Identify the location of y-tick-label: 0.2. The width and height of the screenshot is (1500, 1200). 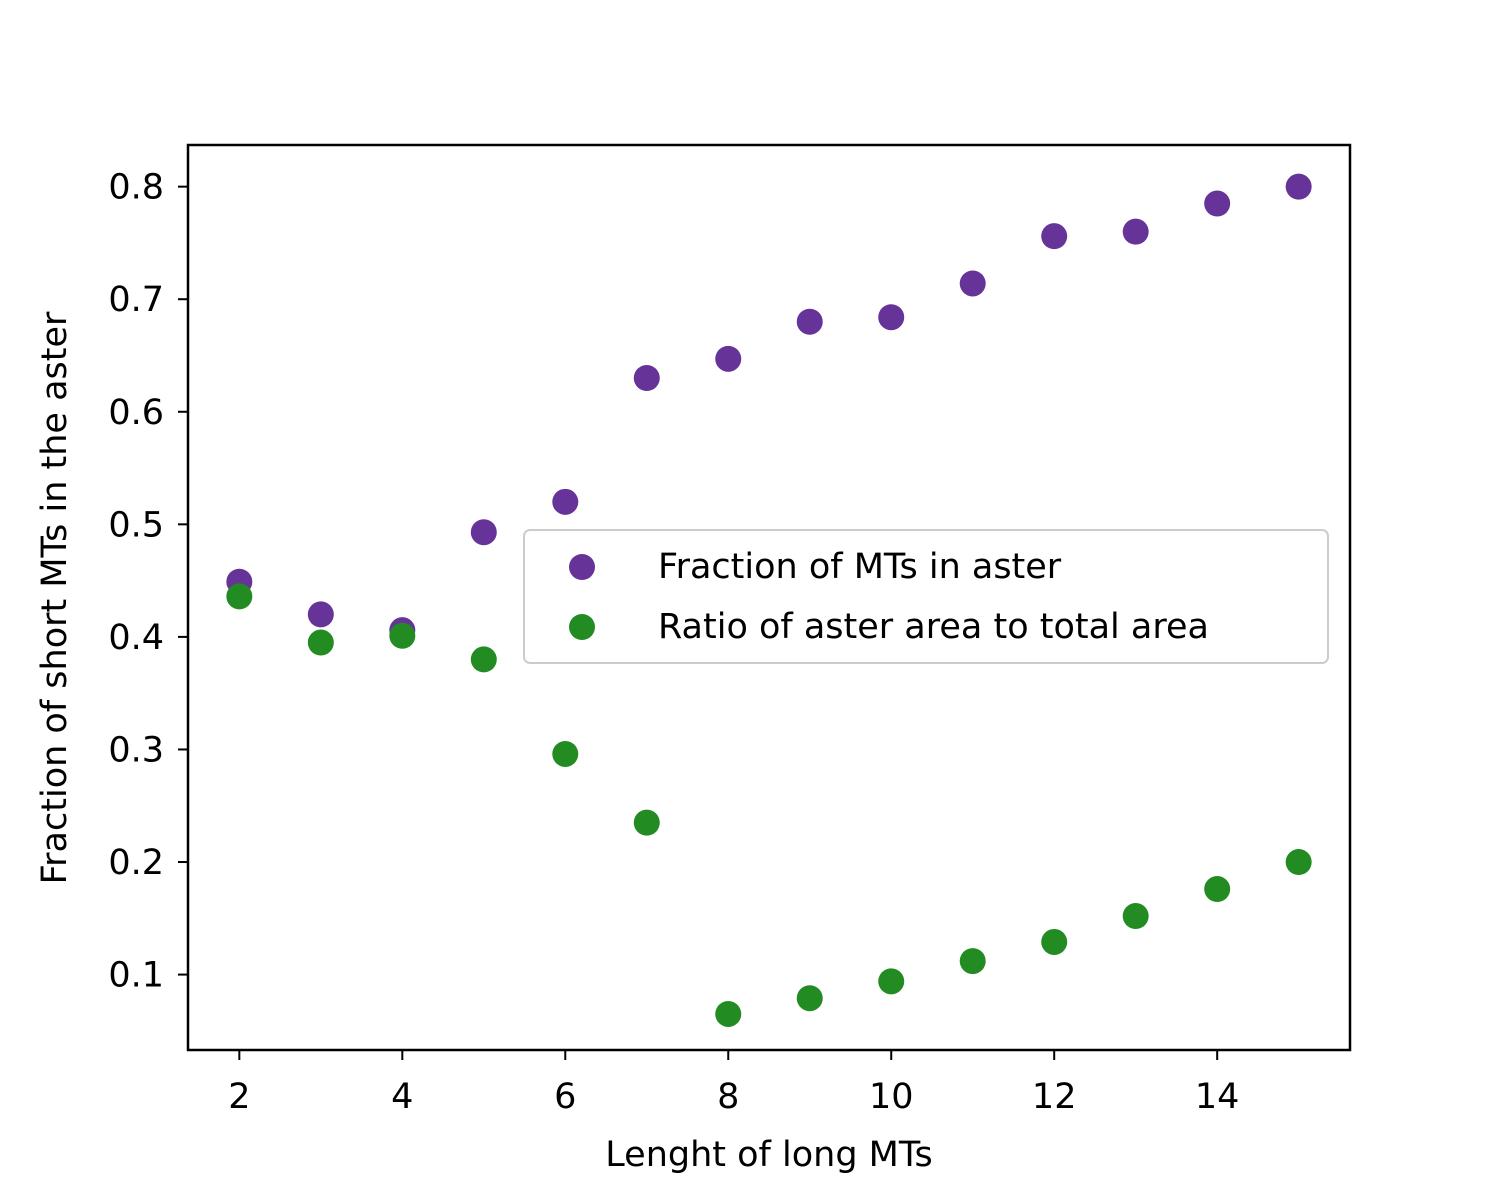
(136, 863).